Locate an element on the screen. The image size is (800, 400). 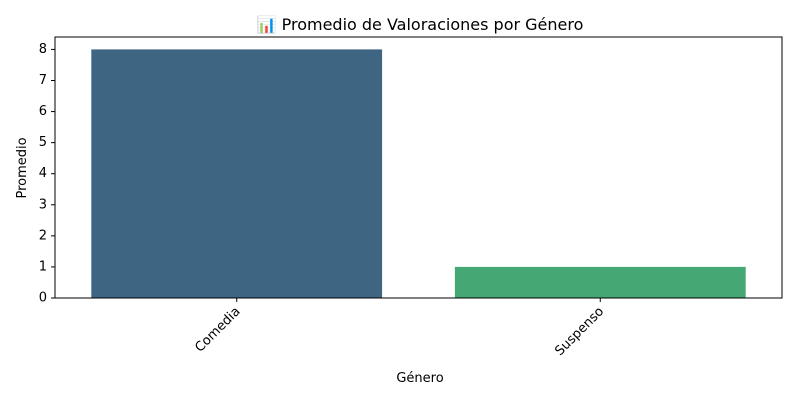
y-tick-label: 2 is located at coordinates (43, 235).